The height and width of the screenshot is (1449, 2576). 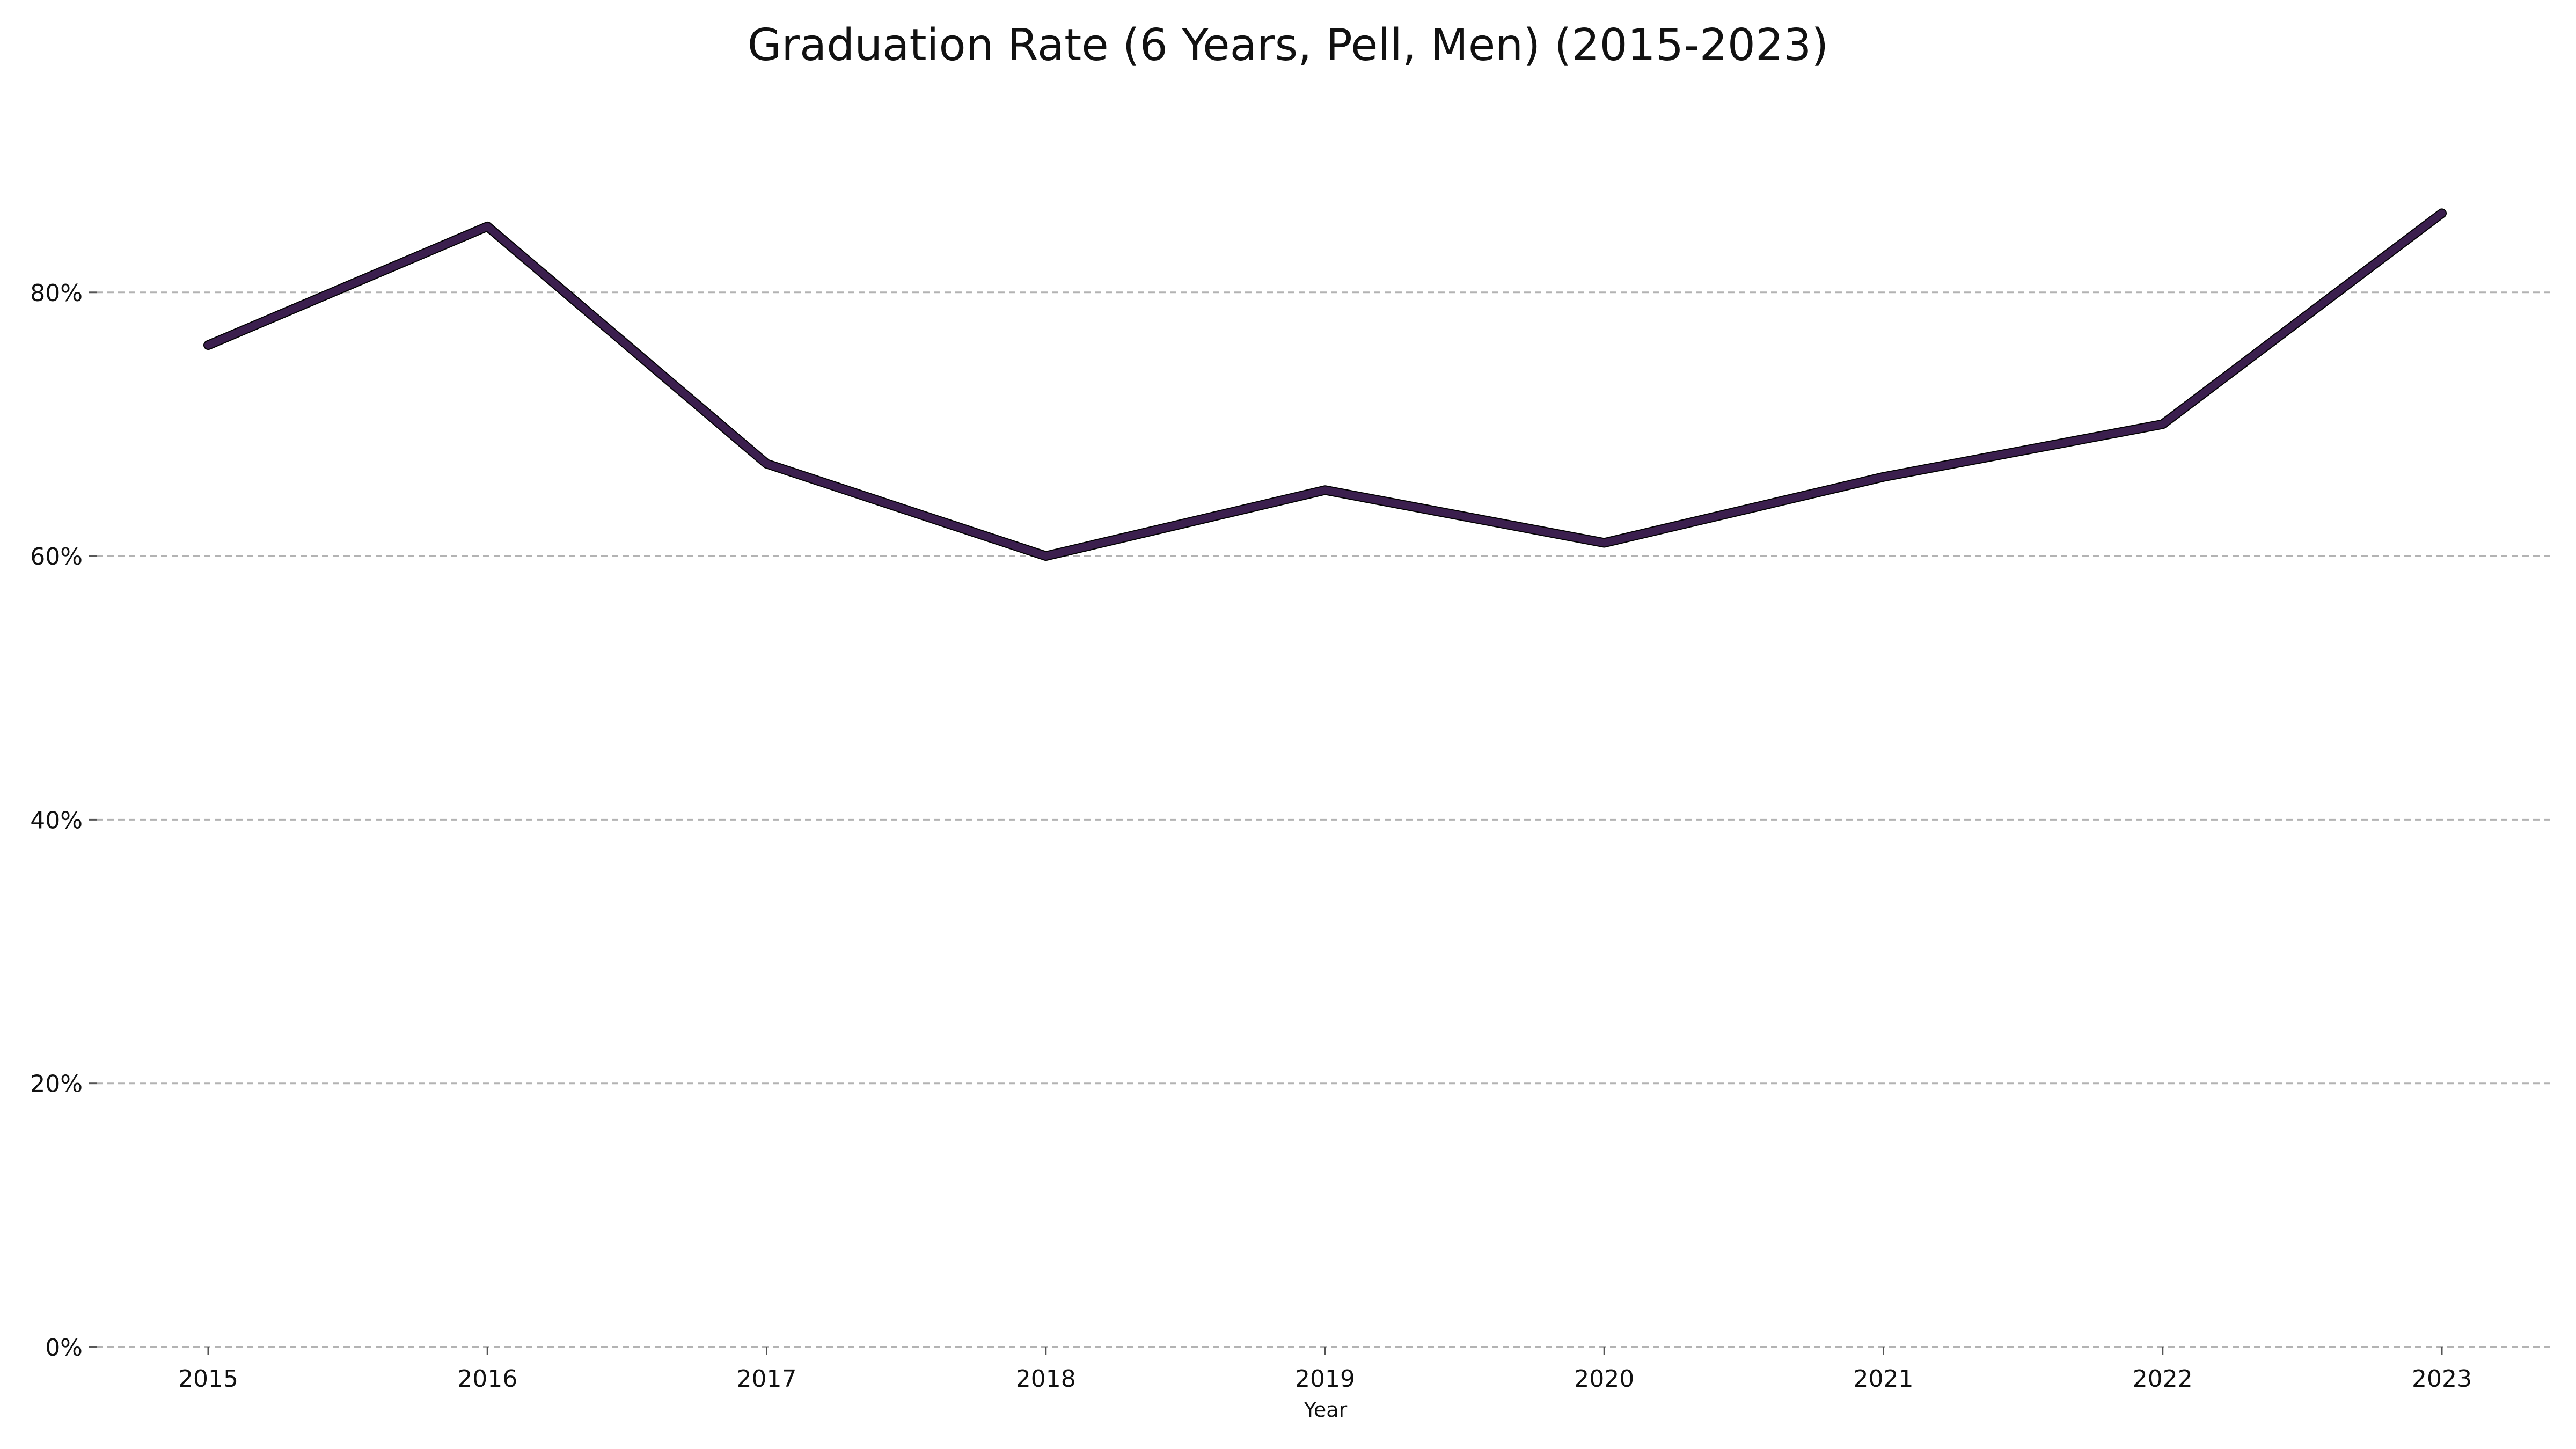 What do you see at coordinates (208, 1379) in the screenshot?
I see `x-tick-label: 2015` at bounding box center [208, 1379].